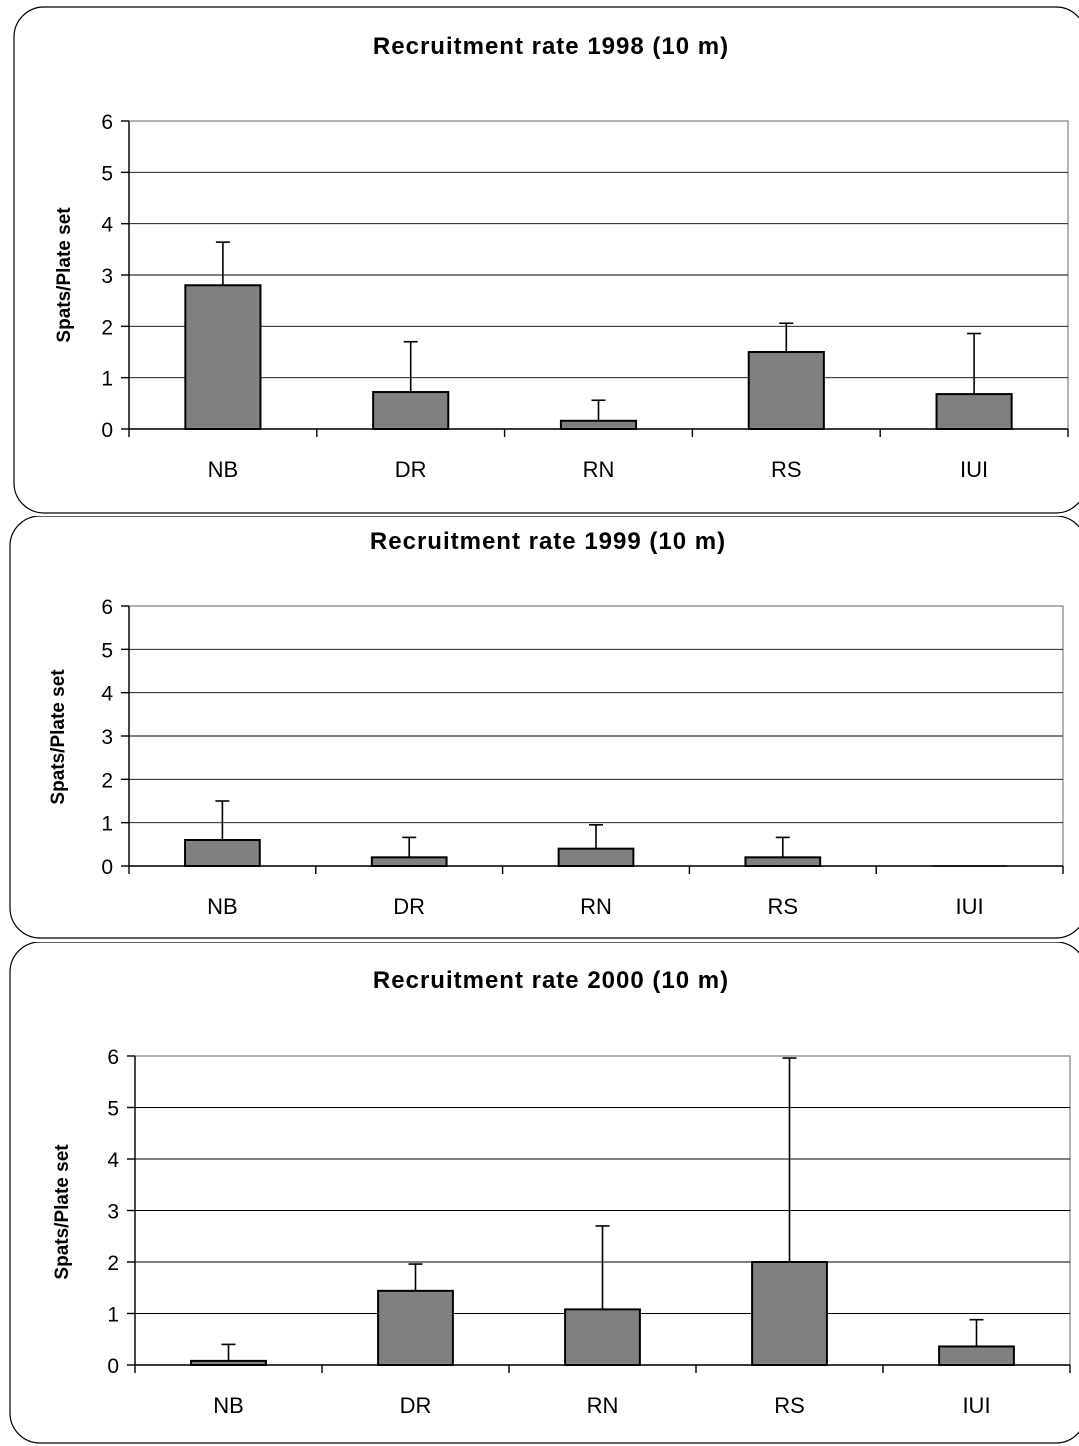 Image resolution: width=1079 pixels, height=1446 pixels. Describe the element at coordinates (548, 541) in the screenshot. I see `chart-title: Recruitment rate 1999 (10 m)` at that location.